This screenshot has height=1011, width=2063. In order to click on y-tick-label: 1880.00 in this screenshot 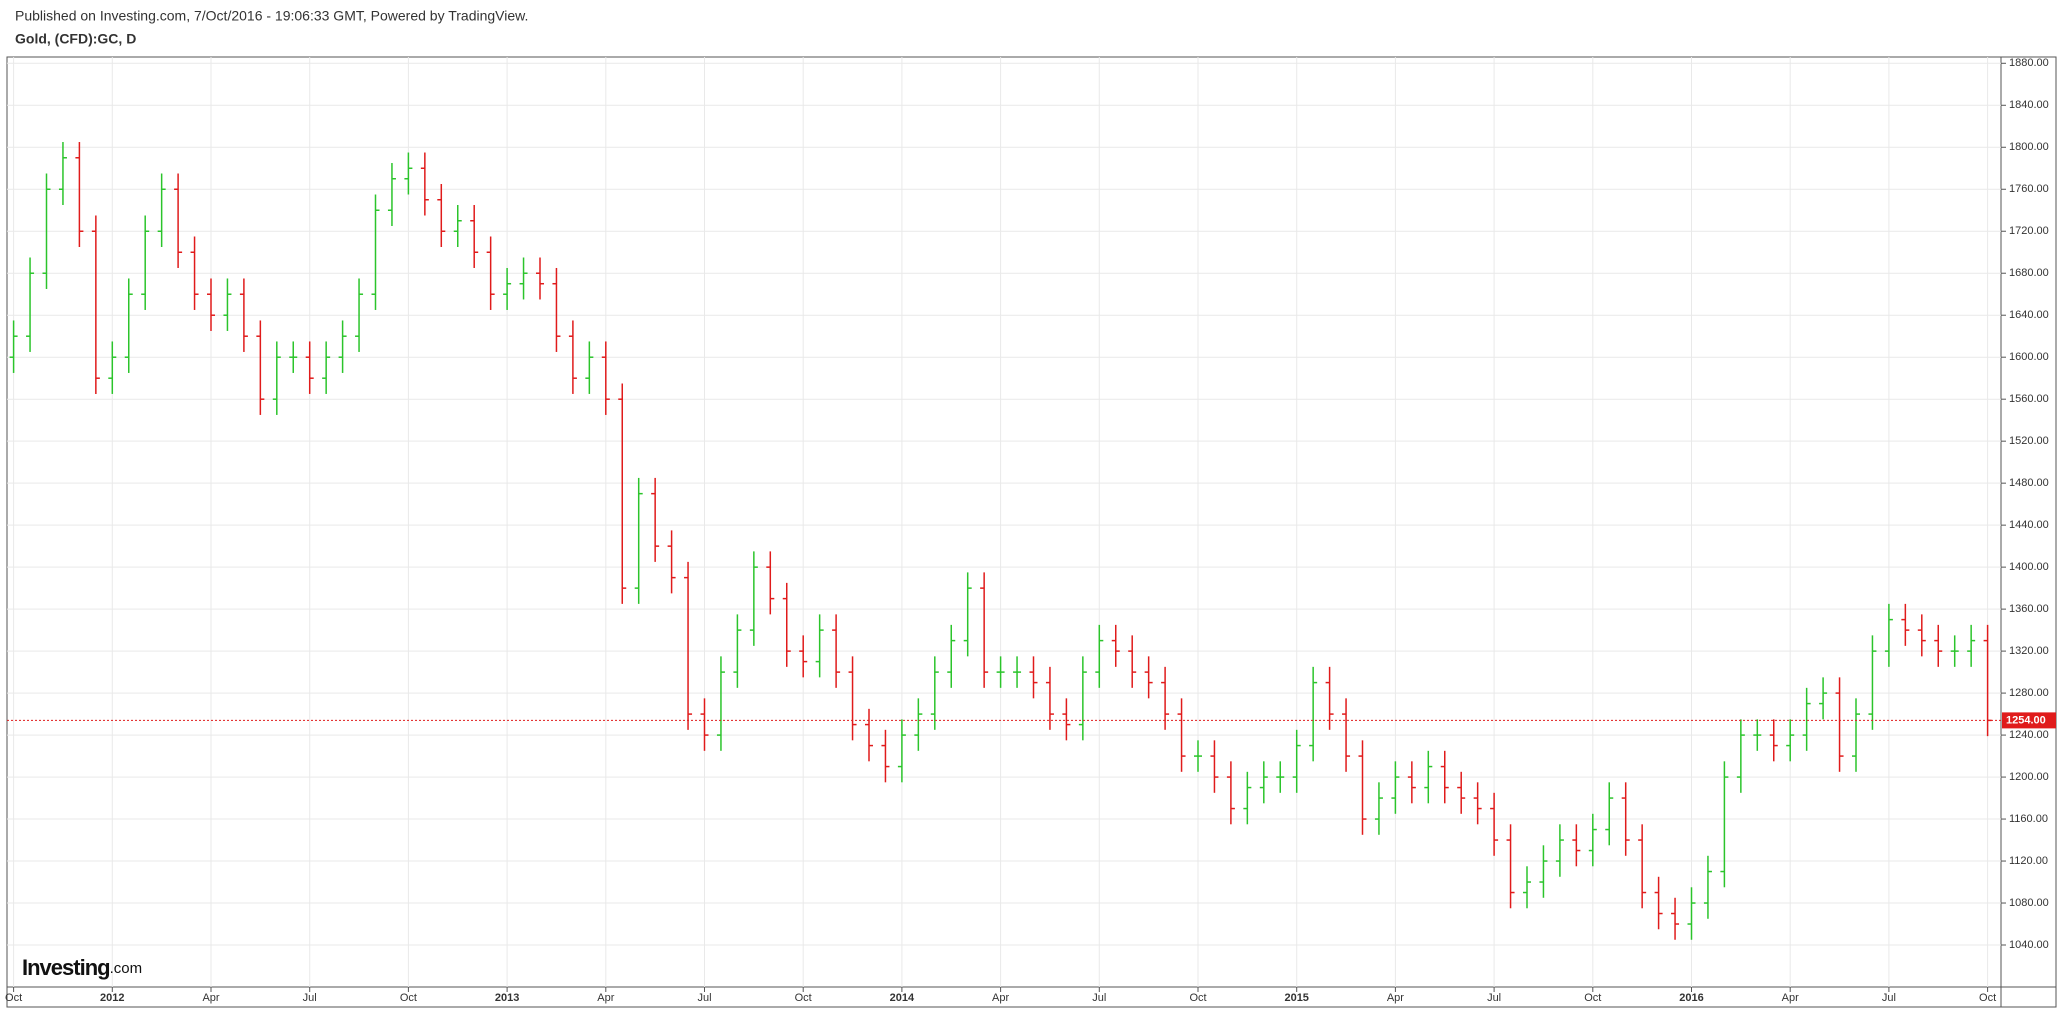, I will do `click(2029, 63)`.